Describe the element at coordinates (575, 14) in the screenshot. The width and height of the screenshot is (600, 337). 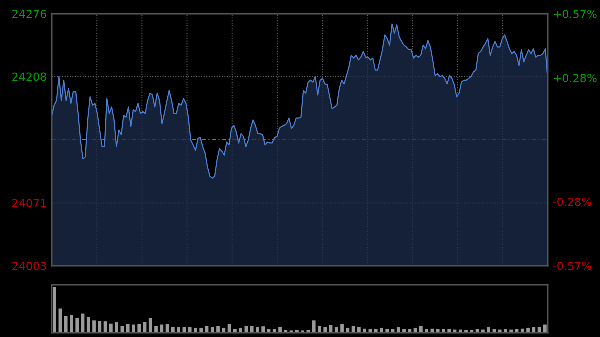
I see `y2-tick-label: +0.57%` at that location.